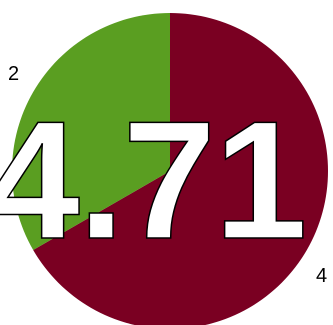 This screenshot has height=325, width=333. Describe the element at coordinates (13, 74) in the screenshot. I see `slice-label-2: 2` at that location.